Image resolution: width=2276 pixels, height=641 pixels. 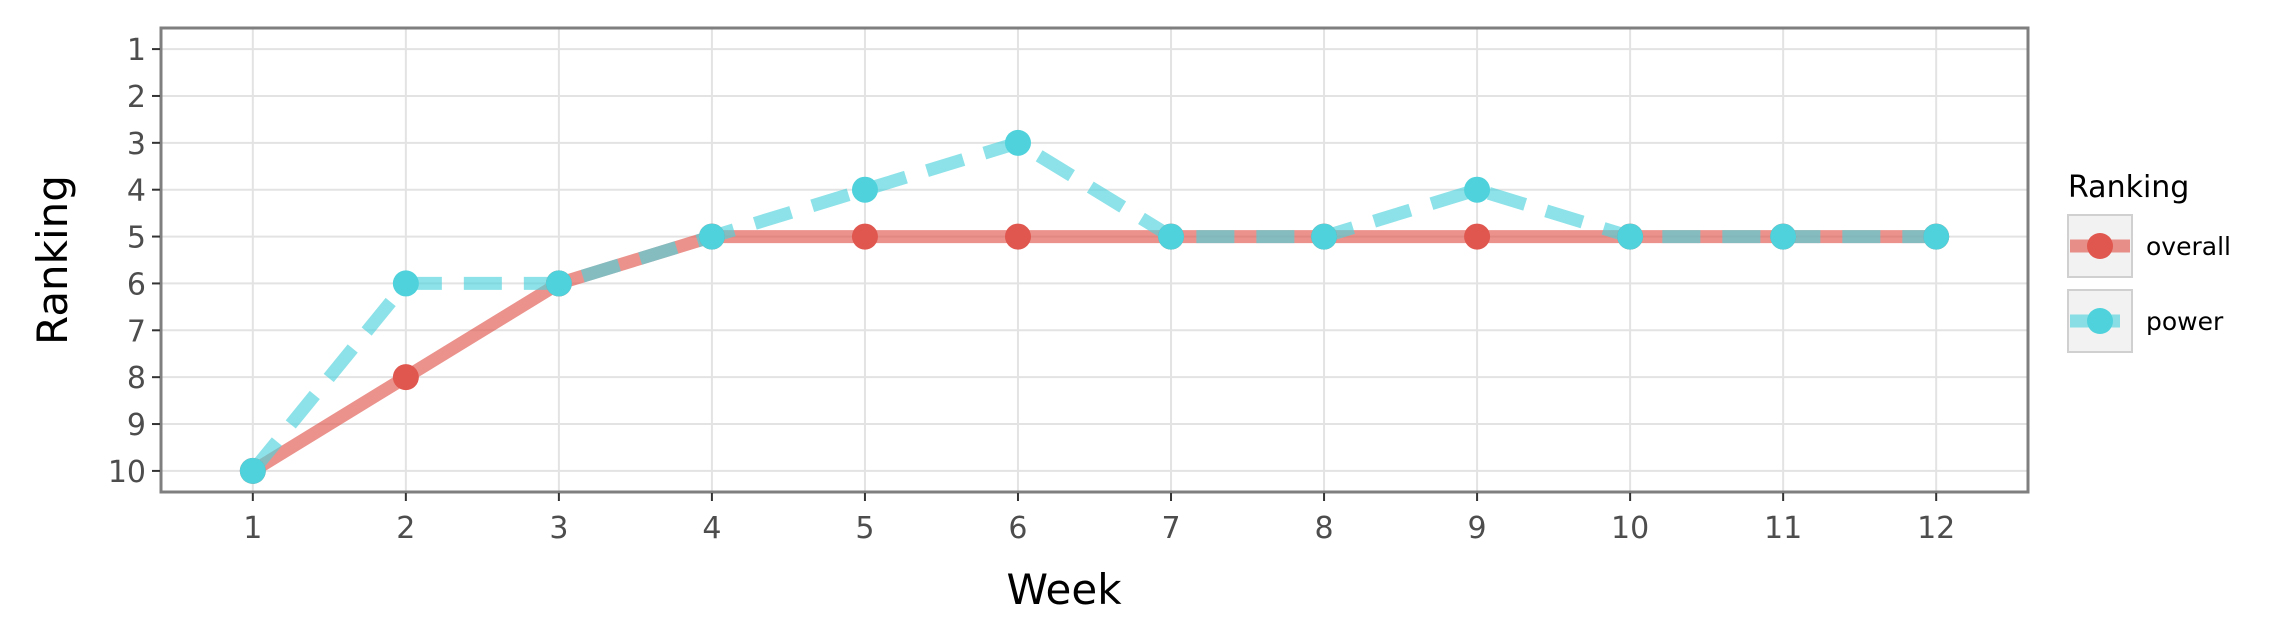 I want to click on x-tick-label: 7, so click(x=1170, y=528).